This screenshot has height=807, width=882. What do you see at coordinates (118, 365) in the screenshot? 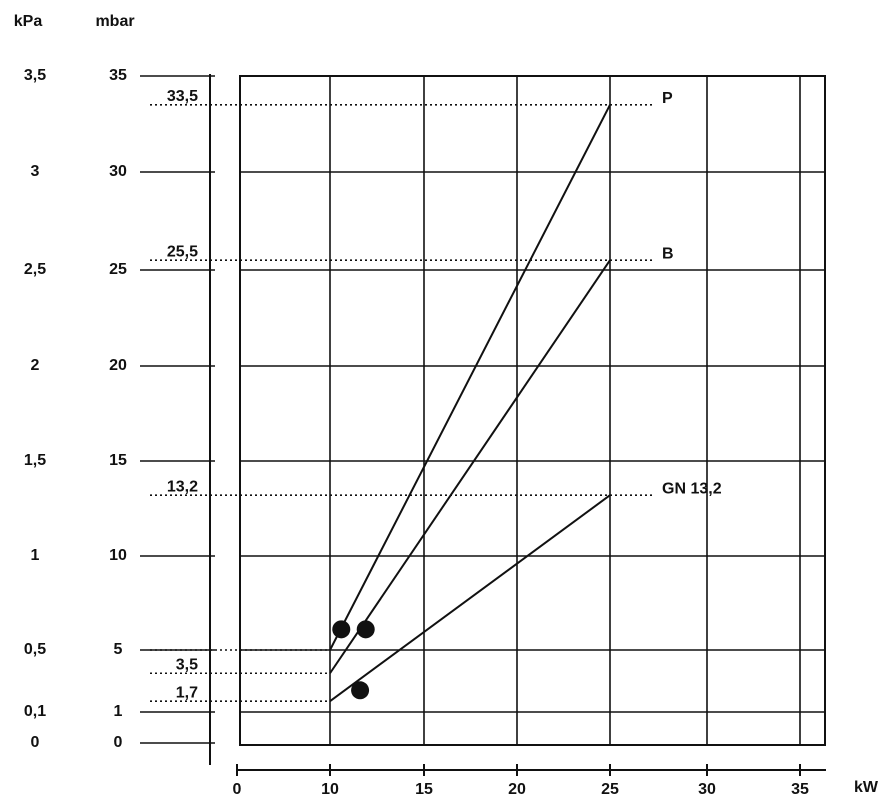
I see `y-tick-label: 20` at bounding box center [118, 365].